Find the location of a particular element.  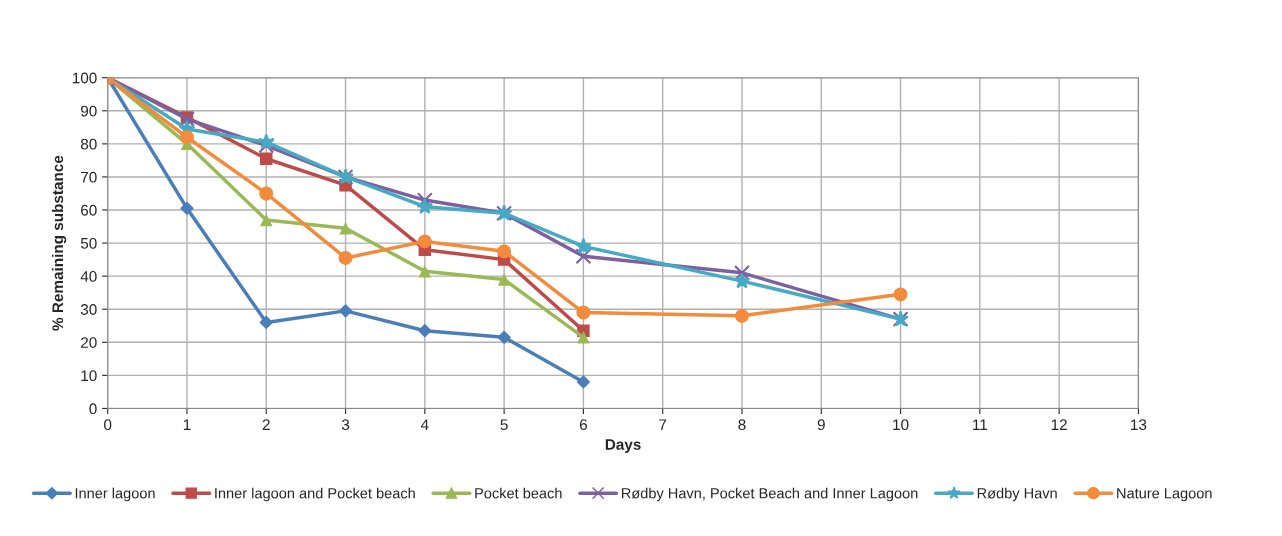

legend-label: Inner lagoon is located at coordinates (115, 494).